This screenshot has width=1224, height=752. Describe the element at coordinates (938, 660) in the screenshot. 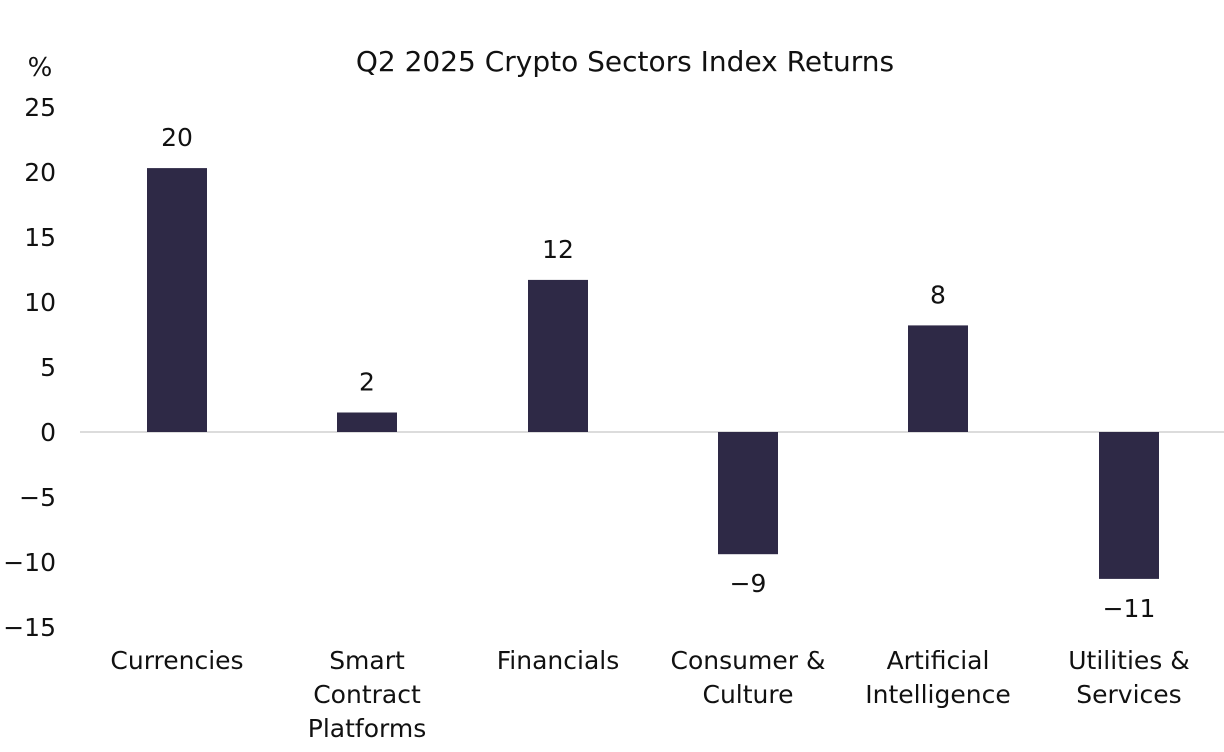

I see `category-label-line: Artificial` at that location.